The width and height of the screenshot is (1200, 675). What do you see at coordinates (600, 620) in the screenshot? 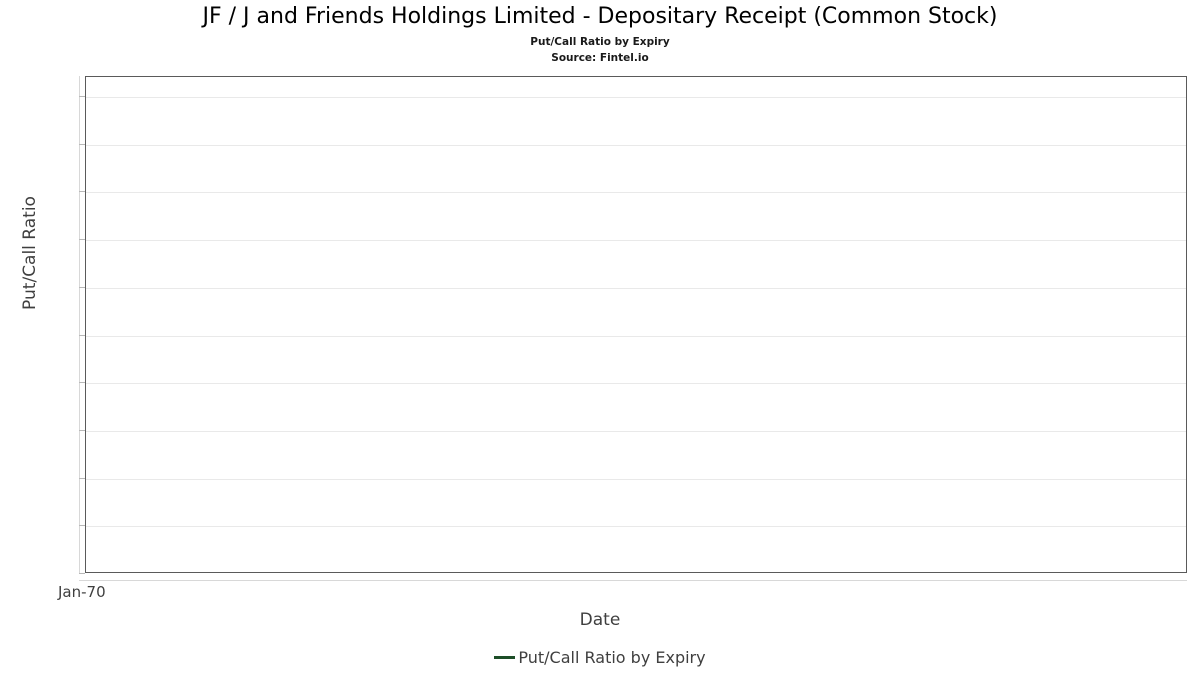
I see `x-axis-title: Date` at bounding box center [600, 620].